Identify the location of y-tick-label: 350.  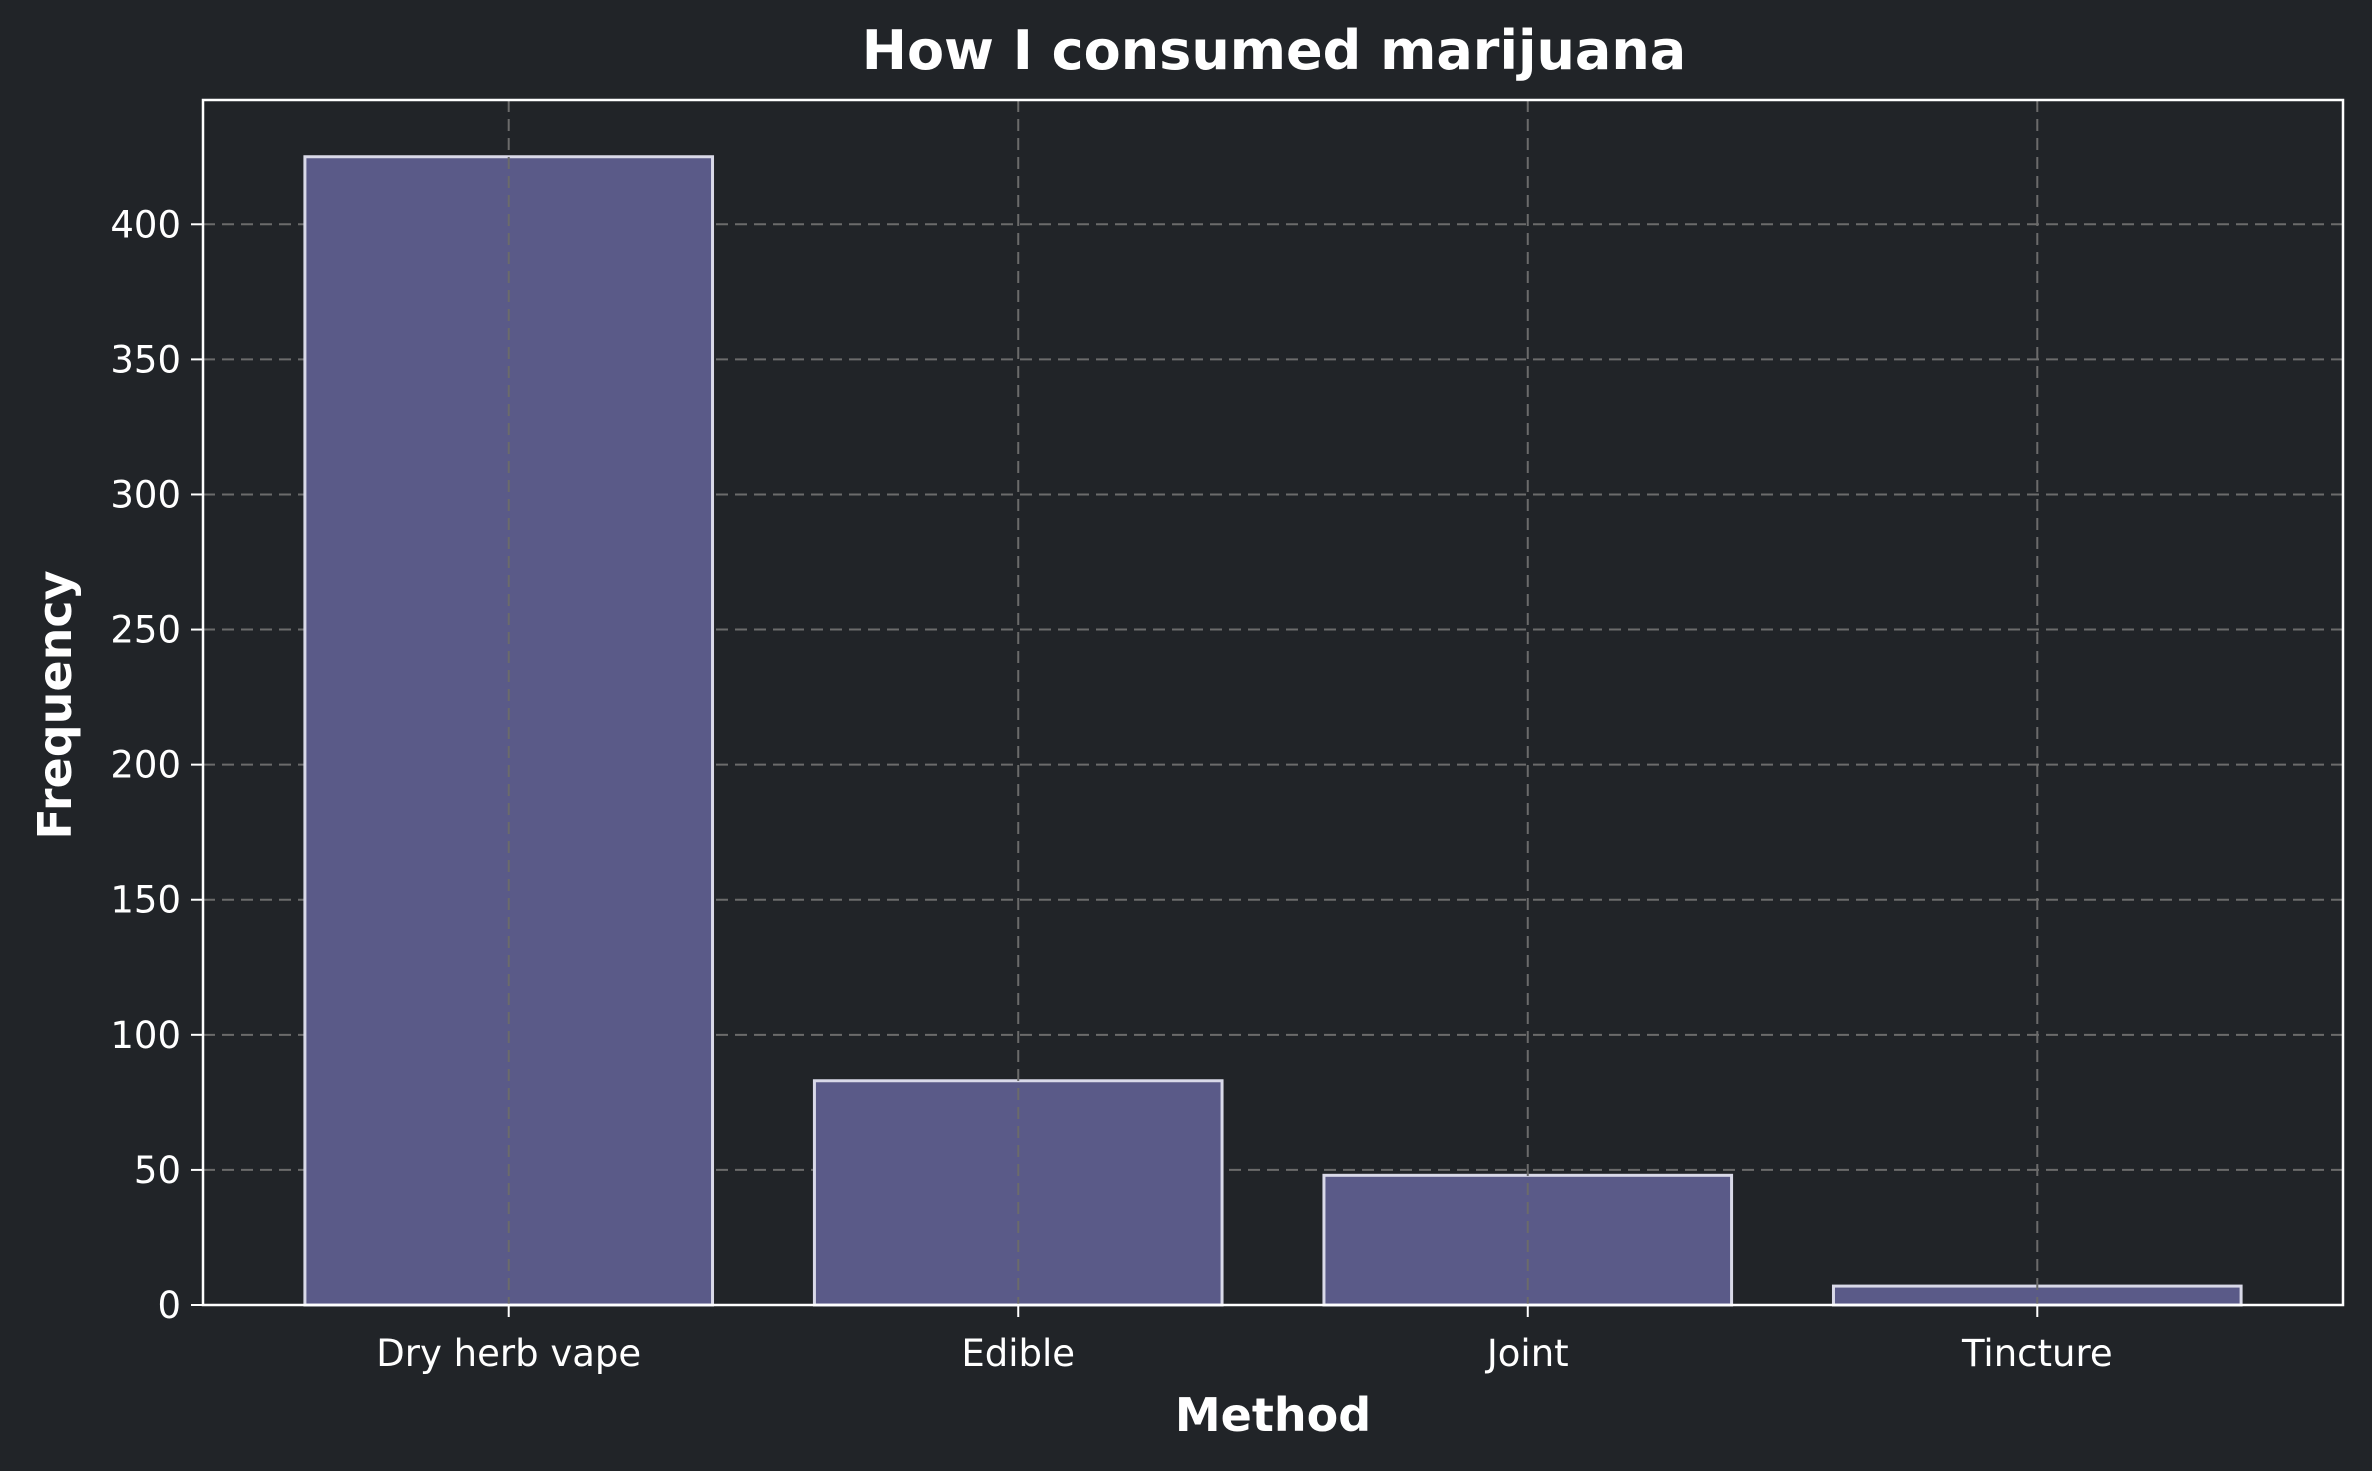
(145, 359).